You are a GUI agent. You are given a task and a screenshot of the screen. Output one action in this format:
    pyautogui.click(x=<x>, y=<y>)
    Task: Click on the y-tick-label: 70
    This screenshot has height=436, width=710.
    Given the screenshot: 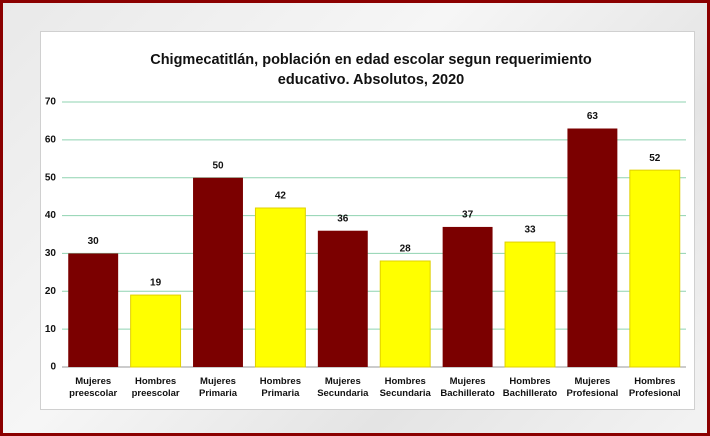 What is the action you would take?
    pyautogui.click(x=51, y=102)
    